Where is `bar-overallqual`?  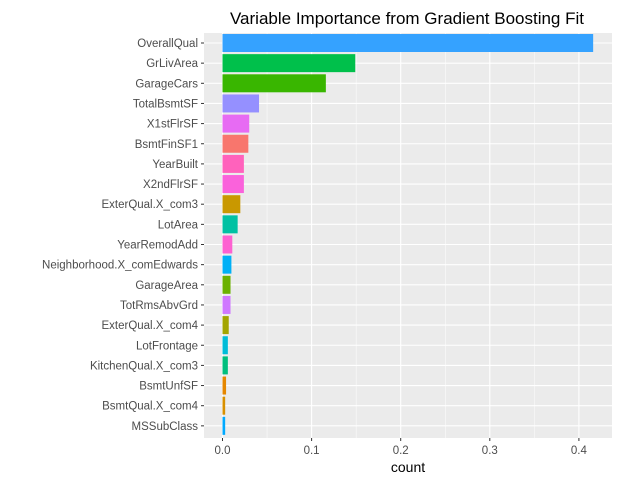
bar-overallqual is located at coordinates (408, 43).